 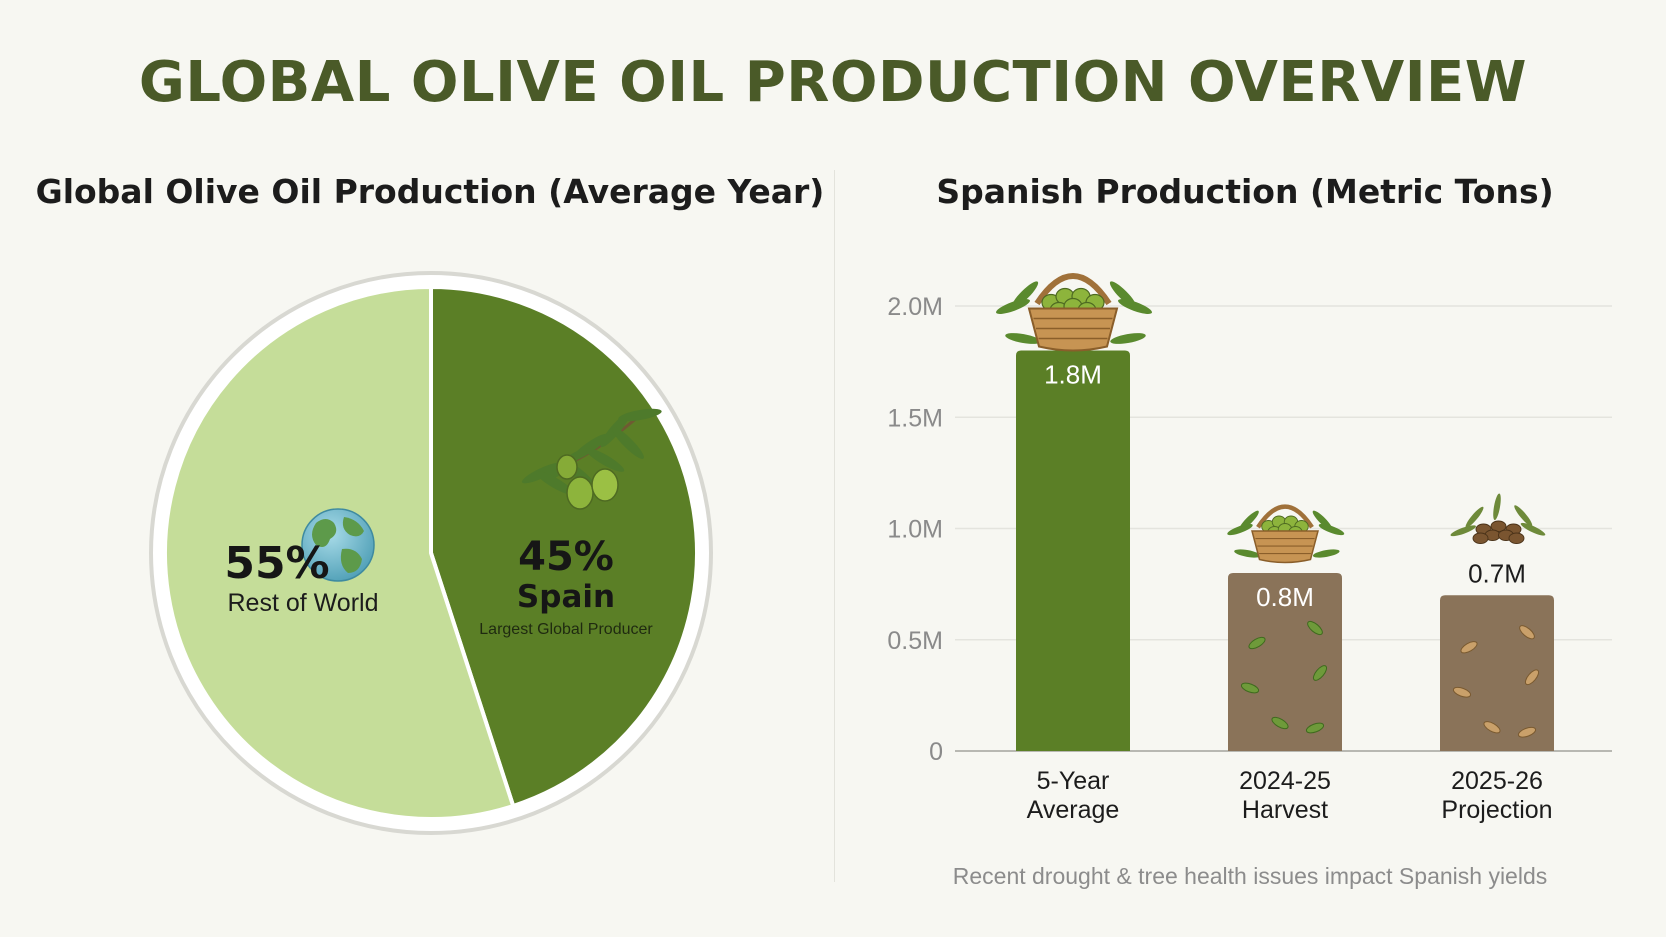 What do you see at coordinates (936, 752) in the screenshot?
I see `y-tick-label: 0` at bounding box center [936, 752].